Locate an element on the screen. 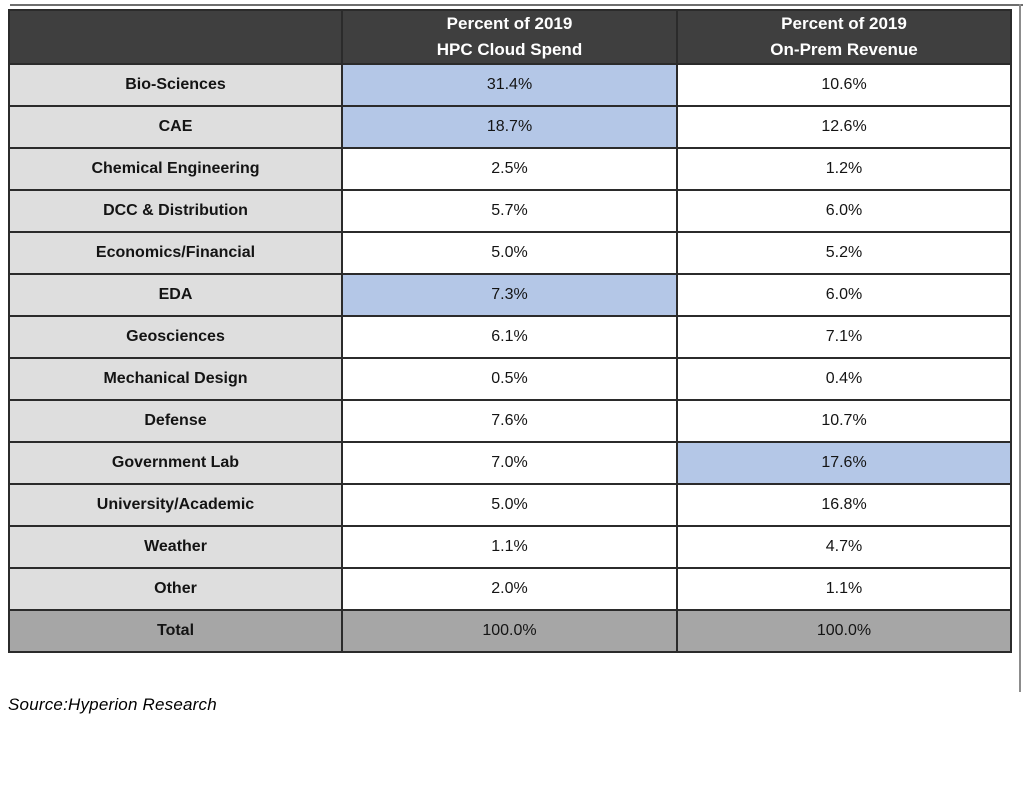 This screenshot has width=1024, height=799. table-row: Geosciences 6.1% 7.1% is located at coordinates (510, 337).